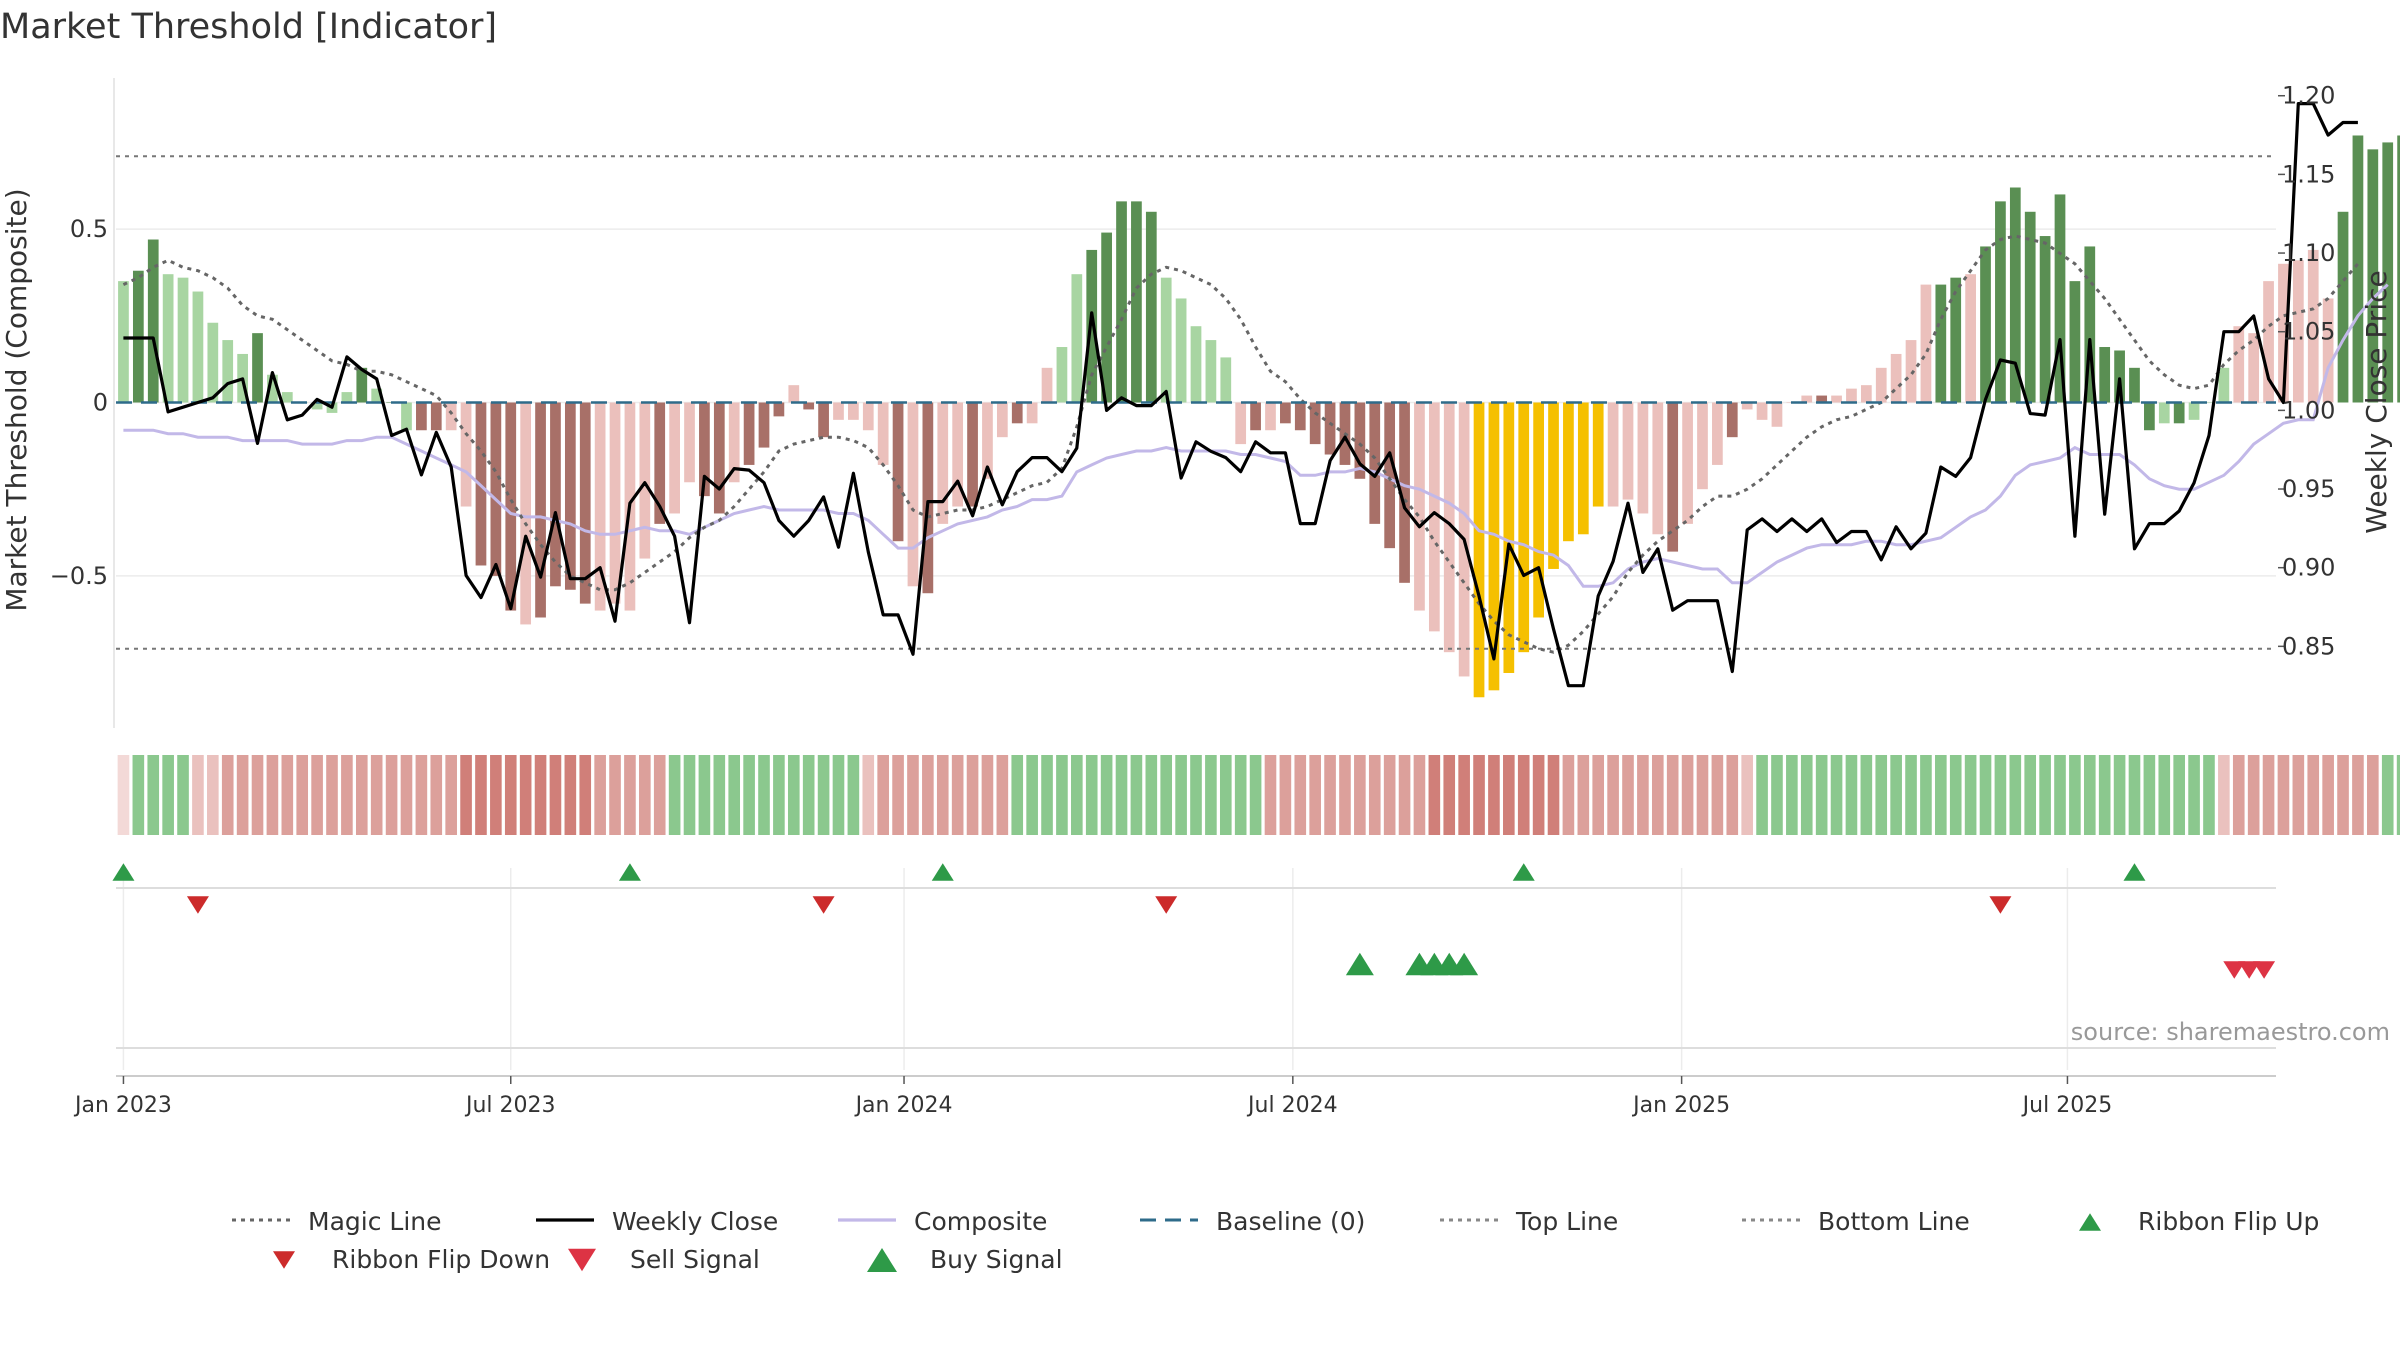 This screenshot has width=2400, height=1350. Describe the element at coordinates (942, 1221) in the screenshot. I see `legend-item: Composite` at that location.